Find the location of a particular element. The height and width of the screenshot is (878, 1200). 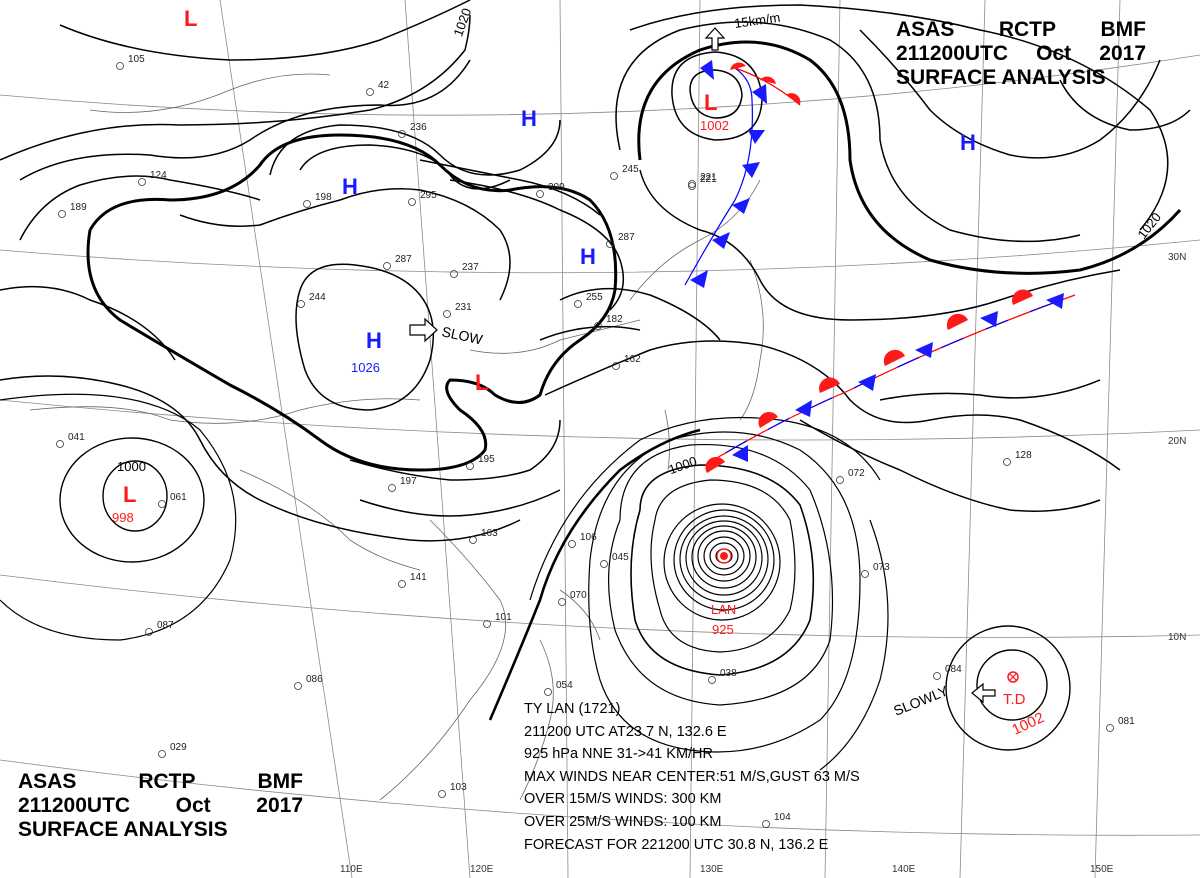

station-pressure: 103 is located at coordinates (458, 787).